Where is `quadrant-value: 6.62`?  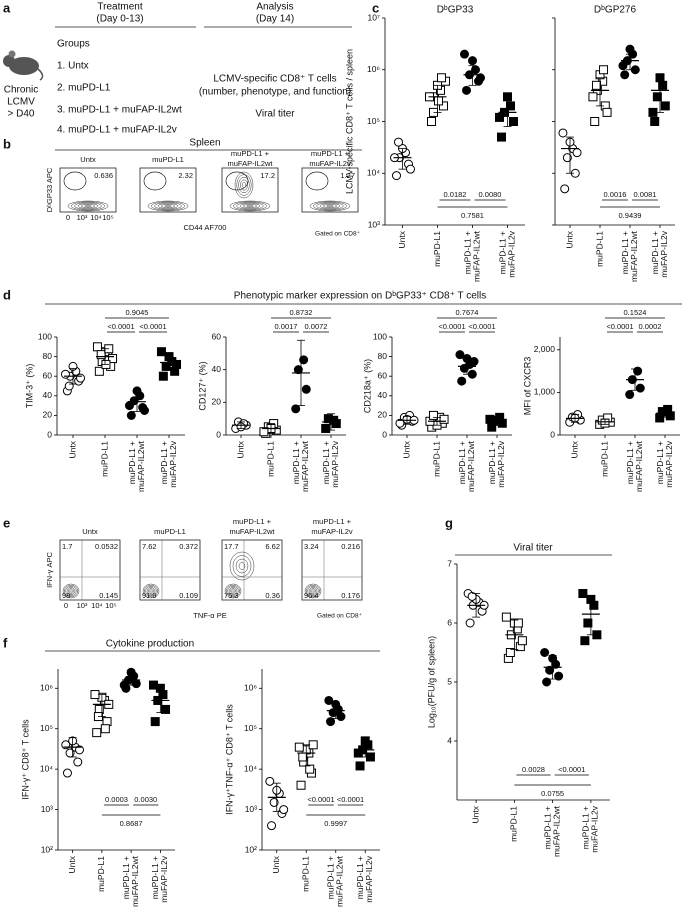 quadrant-value: 6.62 is located at coordinates (272, 546).